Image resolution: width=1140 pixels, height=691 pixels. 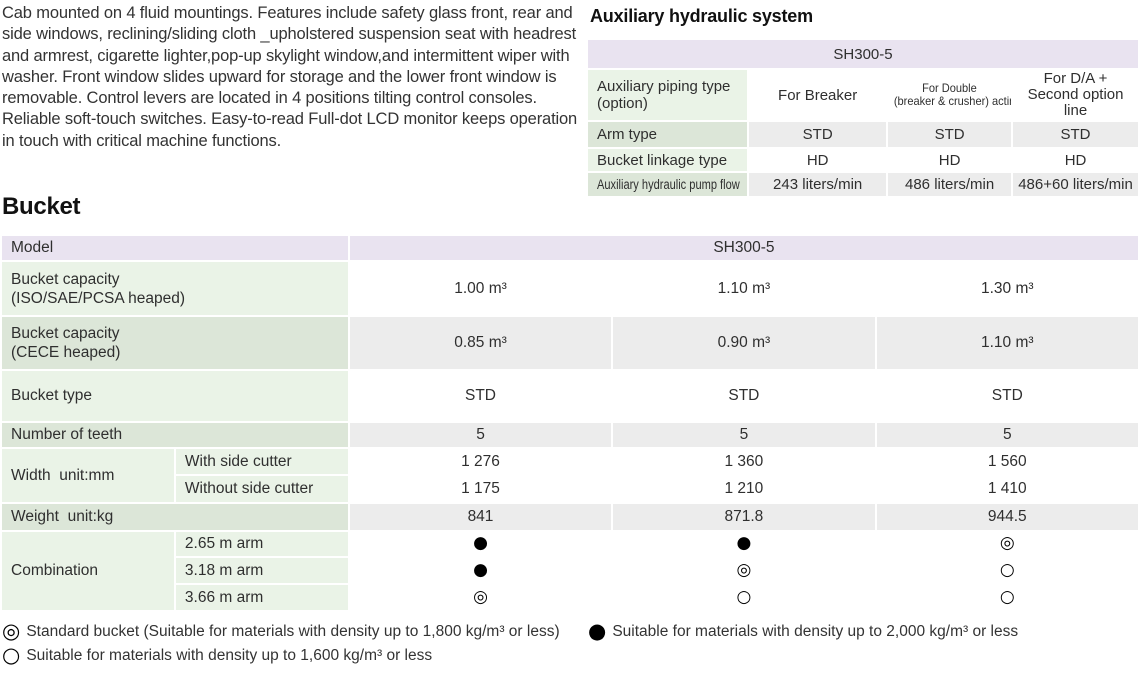 I want to click on aux-piping-type-label: Auxiliary piping type (option), so click(x=668, y=95).